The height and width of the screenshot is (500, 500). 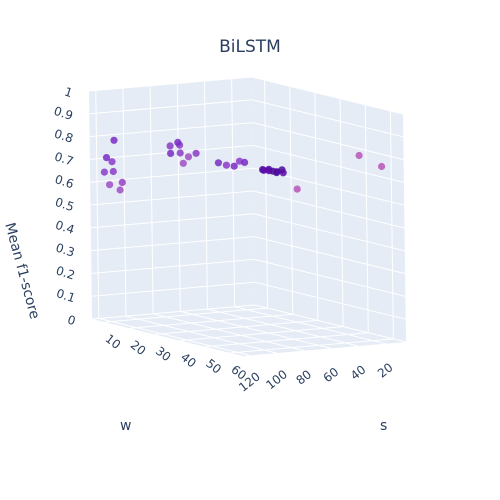 What do you see at coordinates (63, 113) in the screenshot?
I see `z-tick-label: 0.9` at bounding box center [63, 113].